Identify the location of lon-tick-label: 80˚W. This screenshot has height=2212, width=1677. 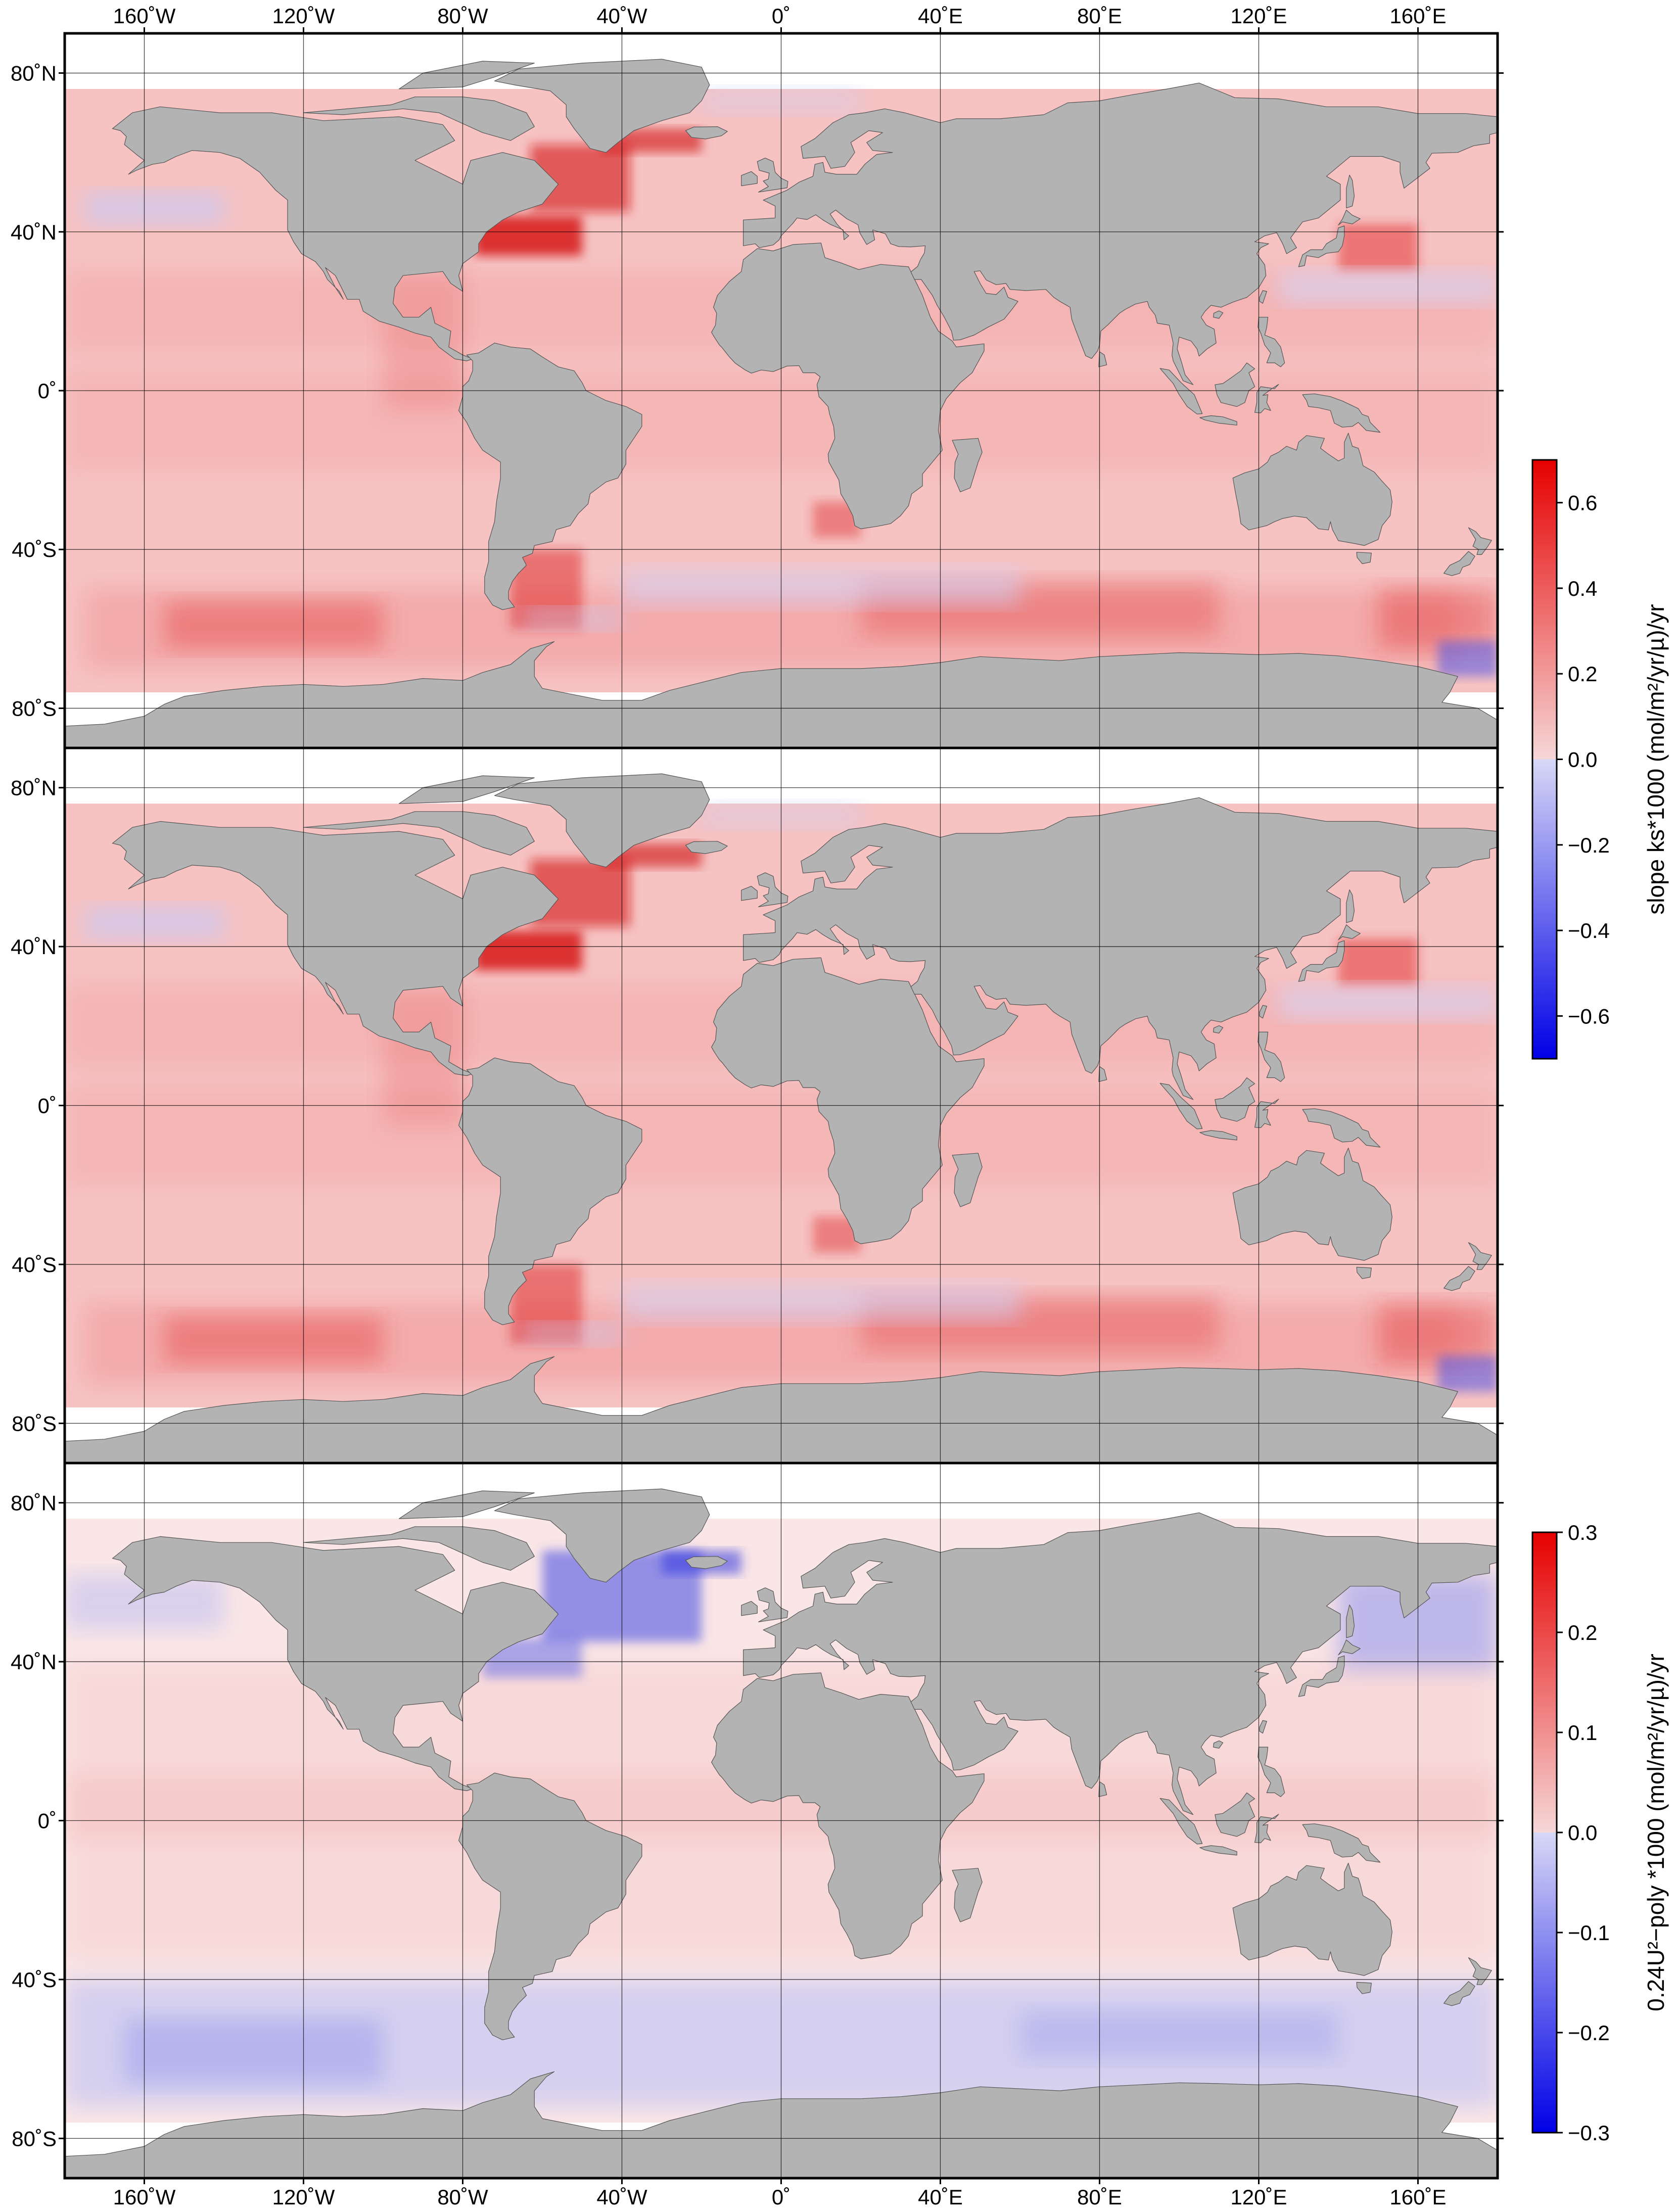
(462, 16).